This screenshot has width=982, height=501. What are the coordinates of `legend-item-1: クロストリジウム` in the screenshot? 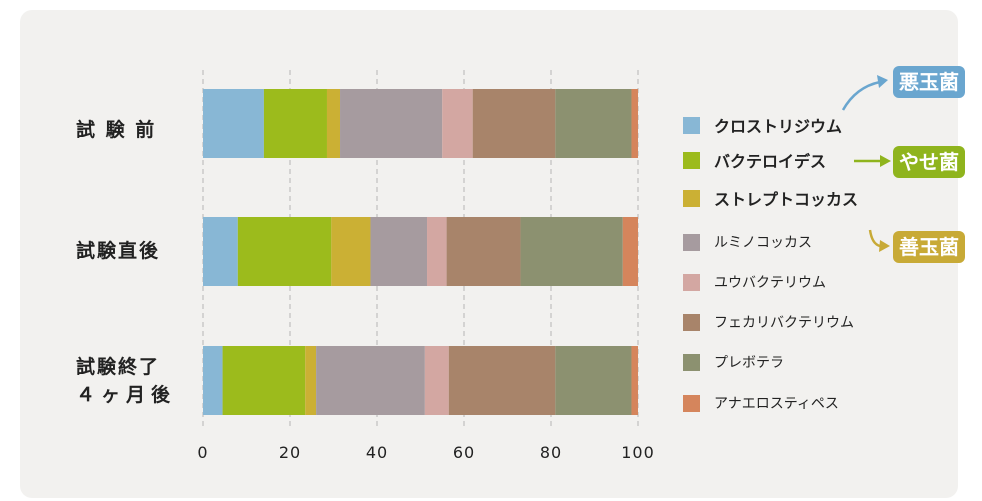 It's located at (762, 125).